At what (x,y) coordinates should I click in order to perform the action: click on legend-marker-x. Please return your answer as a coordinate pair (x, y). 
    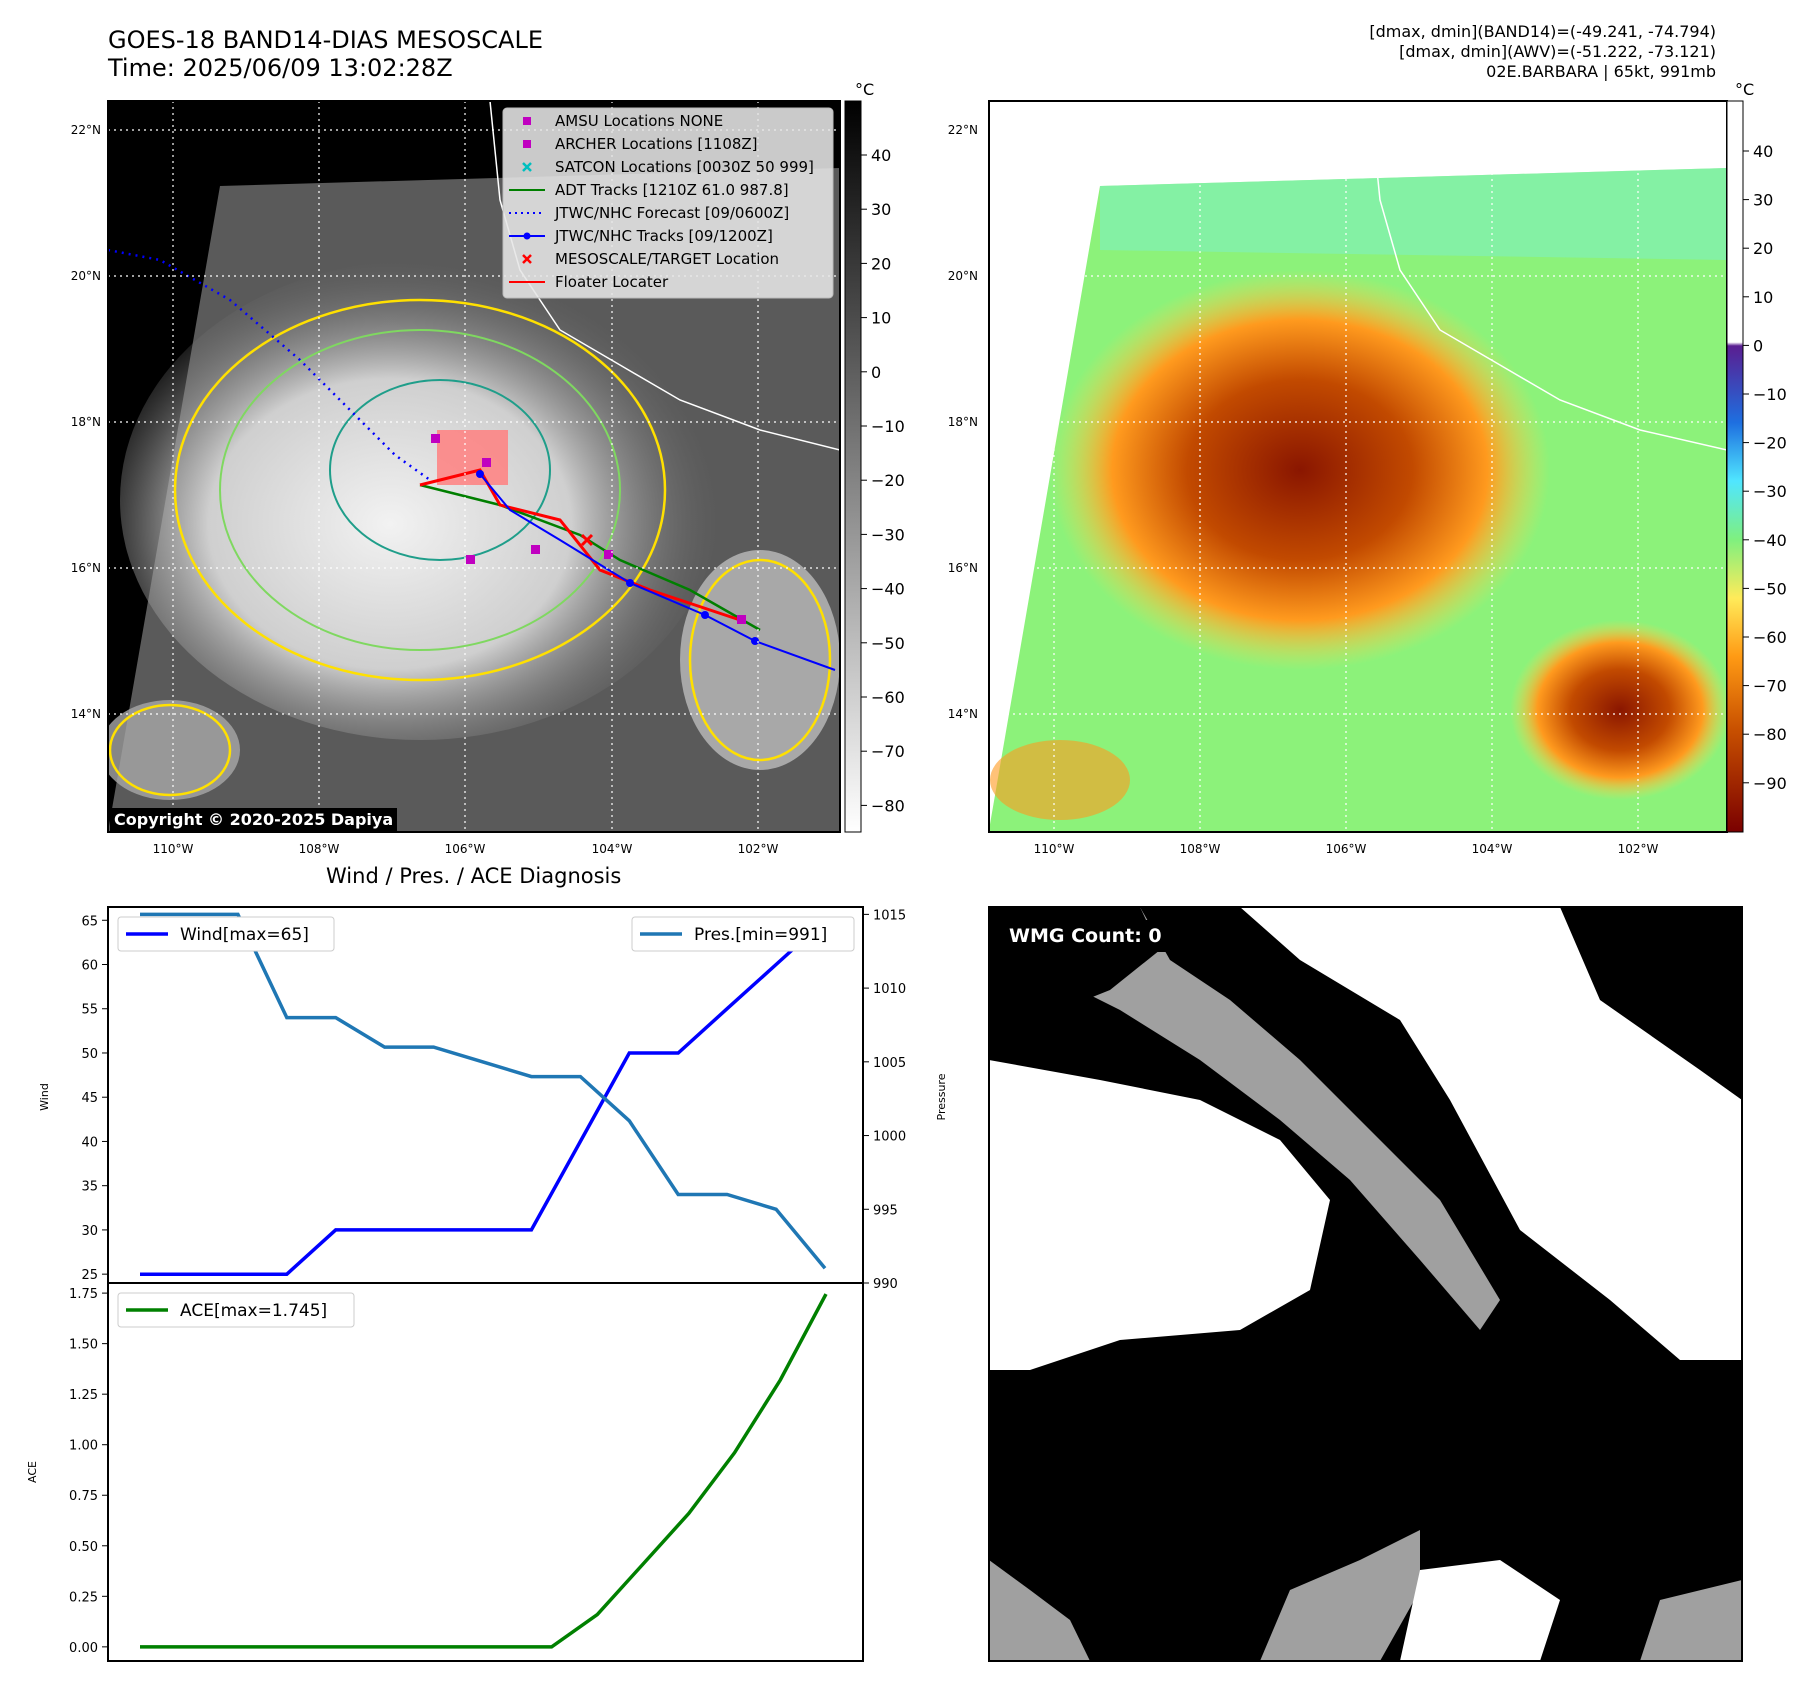
    Looking at the image, I should click on (527, 167).